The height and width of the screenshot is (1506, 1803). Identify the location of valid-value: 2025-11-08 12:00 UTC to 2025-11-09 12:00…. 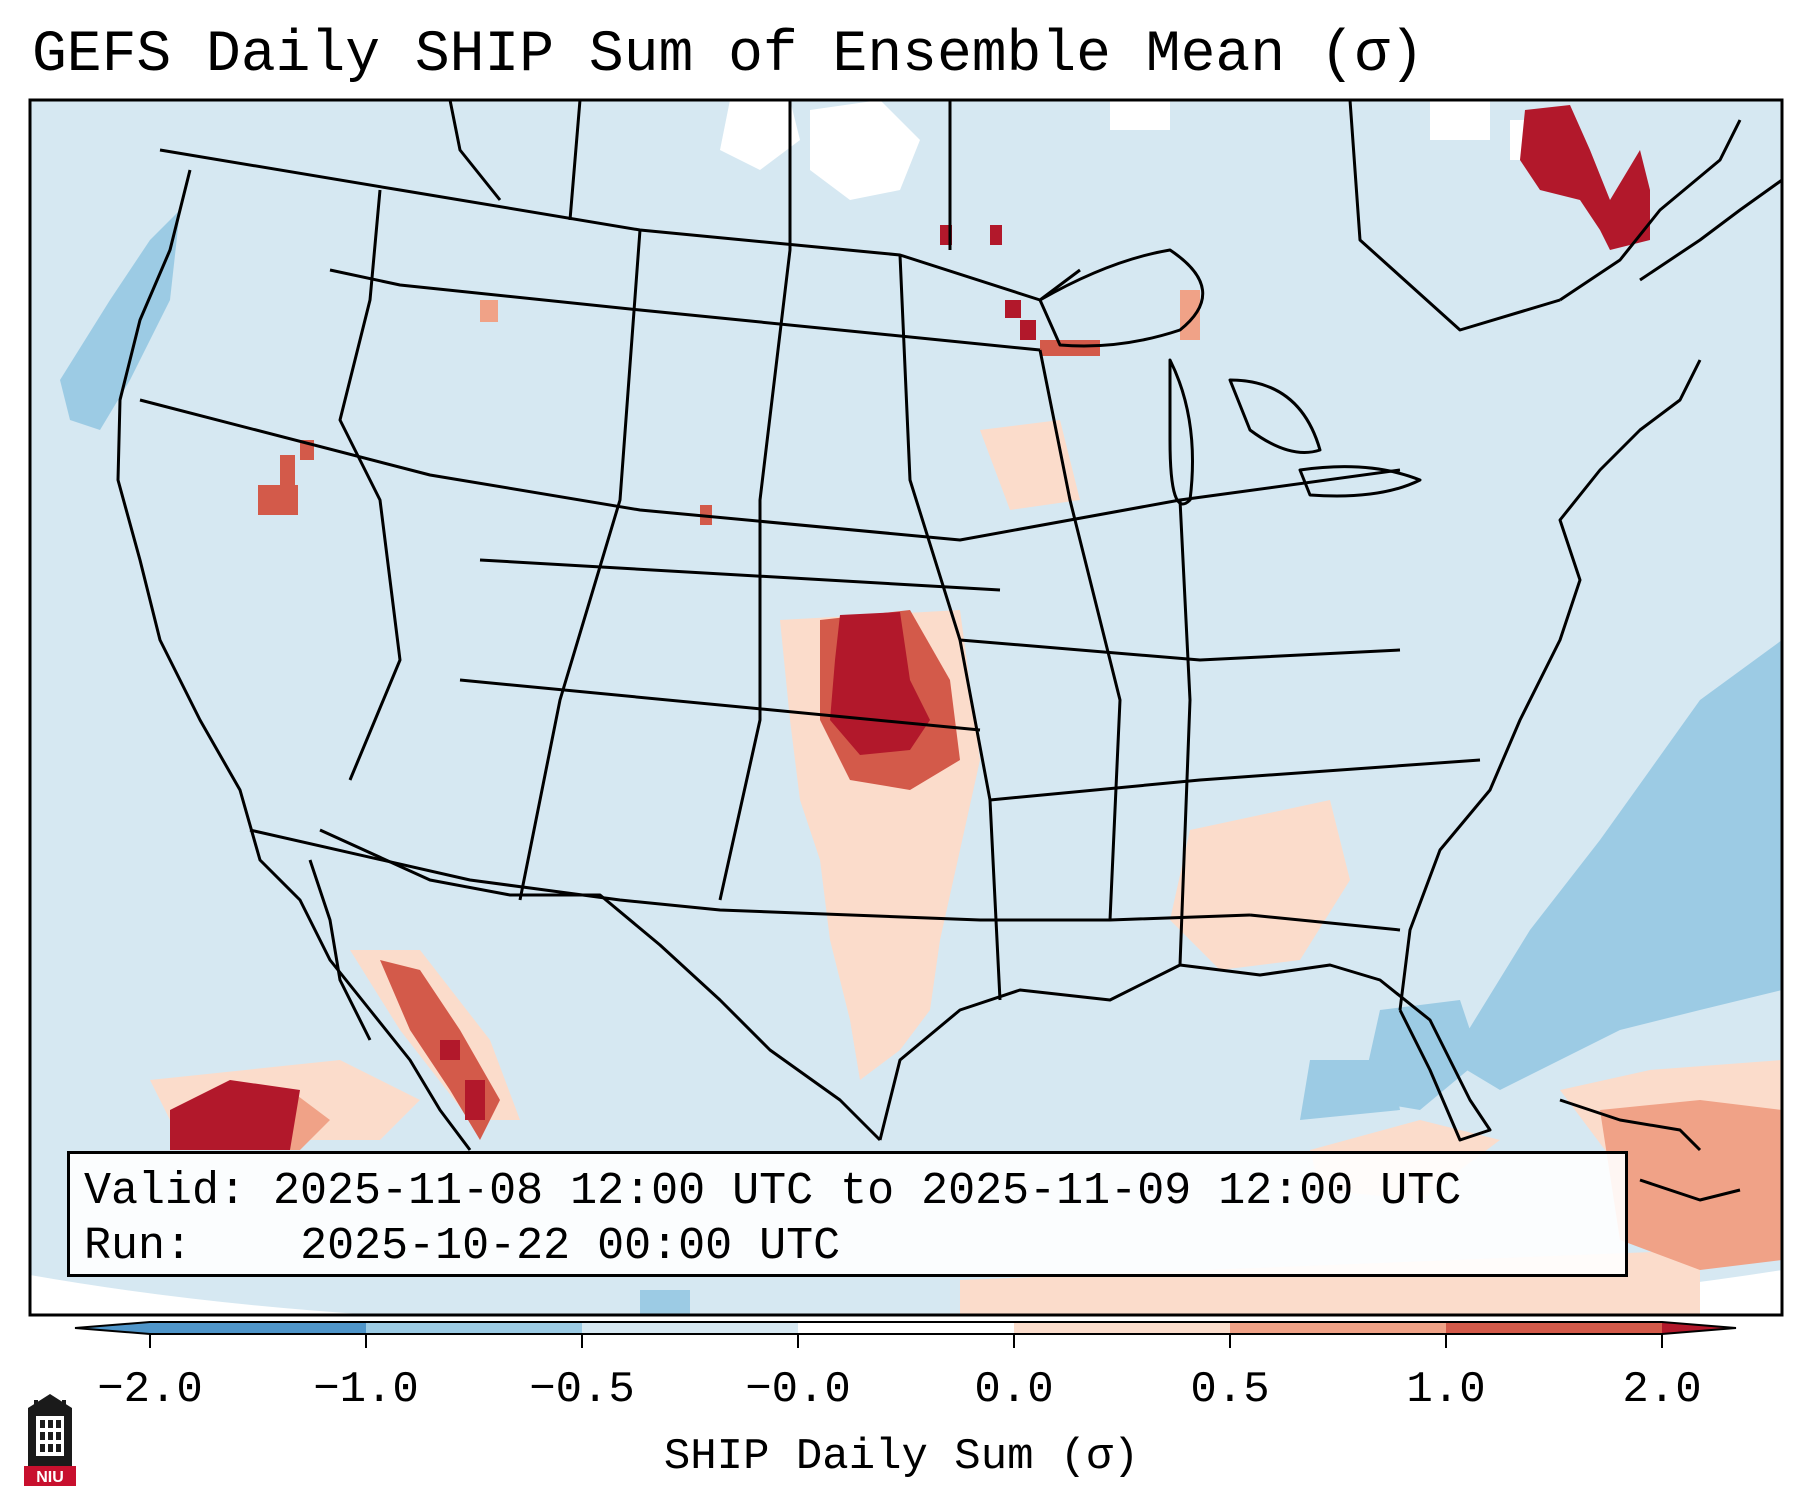
(867, 1191).